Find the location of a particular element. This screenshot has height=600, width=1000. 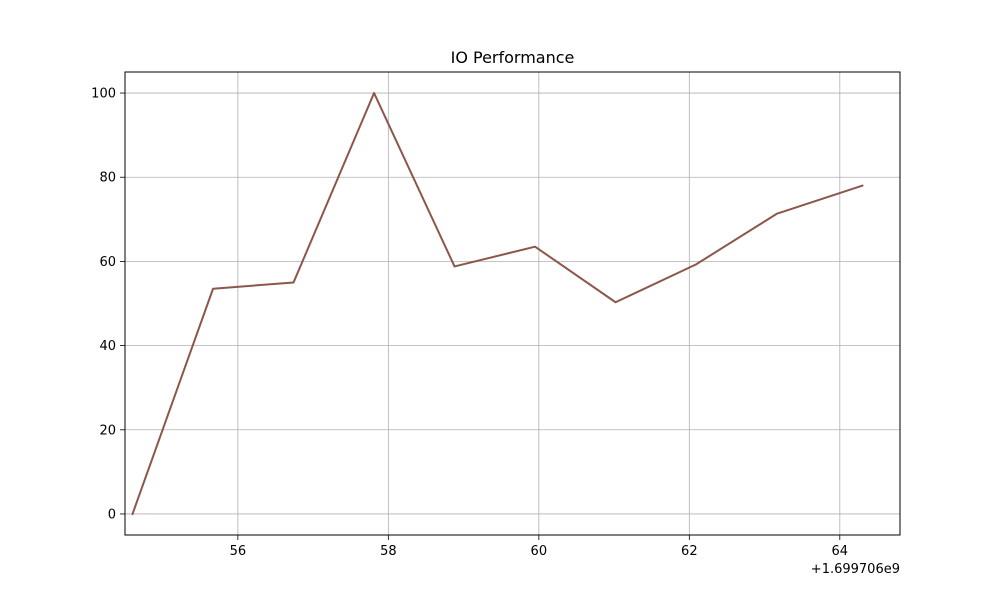

x-tick-label: 64 is located at coordinates (840, 551).